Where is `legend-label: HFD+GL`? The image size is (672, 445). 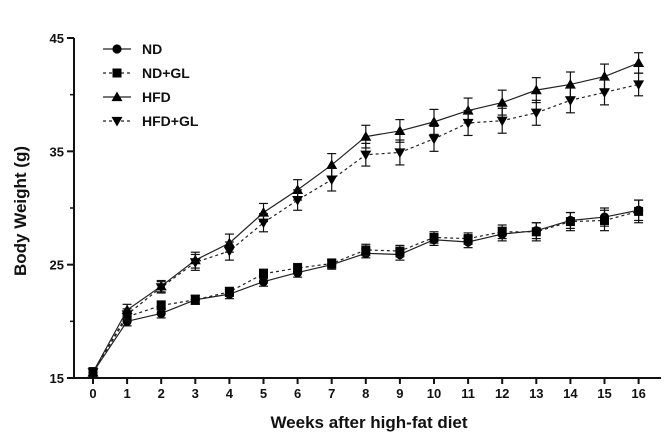
legend-label: HFD+GL is located at coordinates (170, 121).